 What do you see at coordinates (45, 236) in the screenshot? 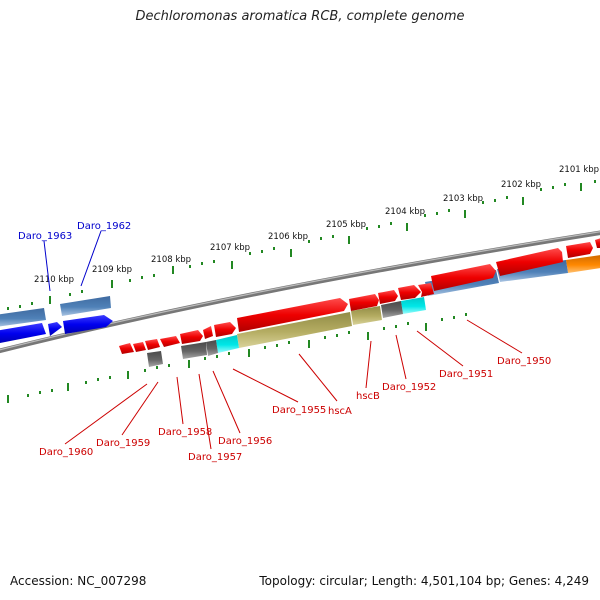
I see `label-daro-1963: Daro_1963` at bounding box center [45, 236].